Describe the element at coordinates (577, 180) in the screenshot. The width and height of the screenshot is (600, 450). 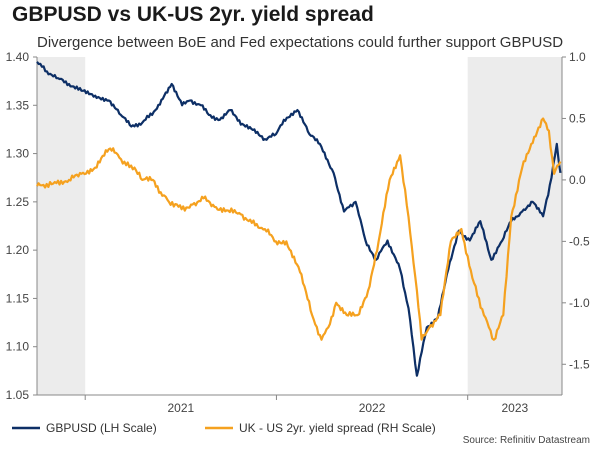
I see `right-tick-label: 0.0` at that location.